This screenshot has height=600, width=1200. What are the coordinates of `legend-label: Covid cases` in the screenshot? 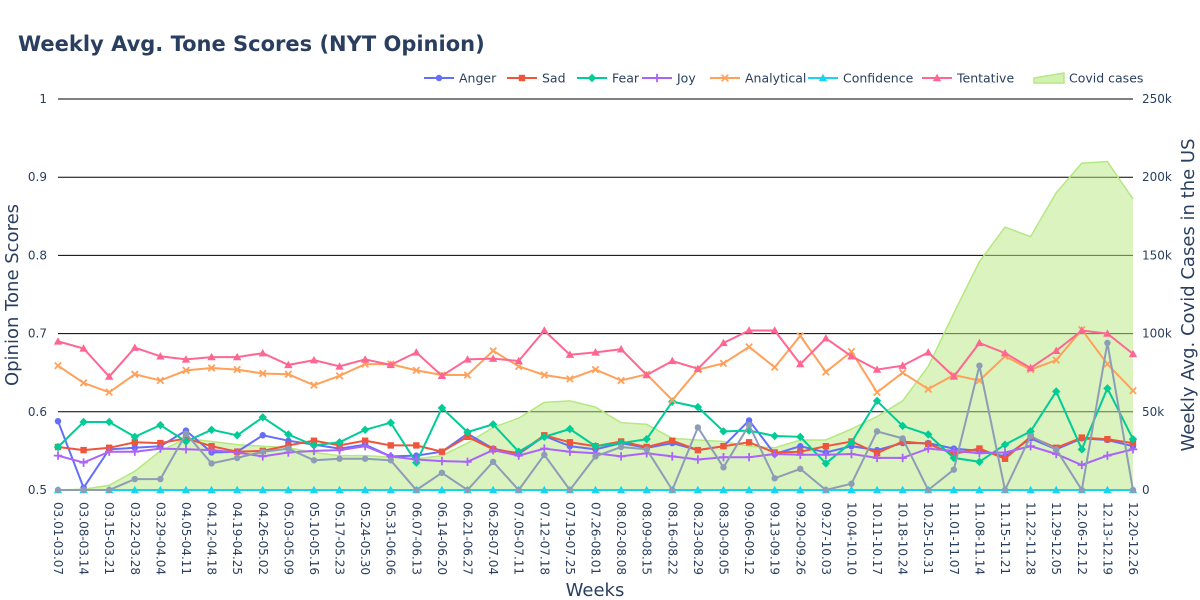 It's located at (1106, 78).